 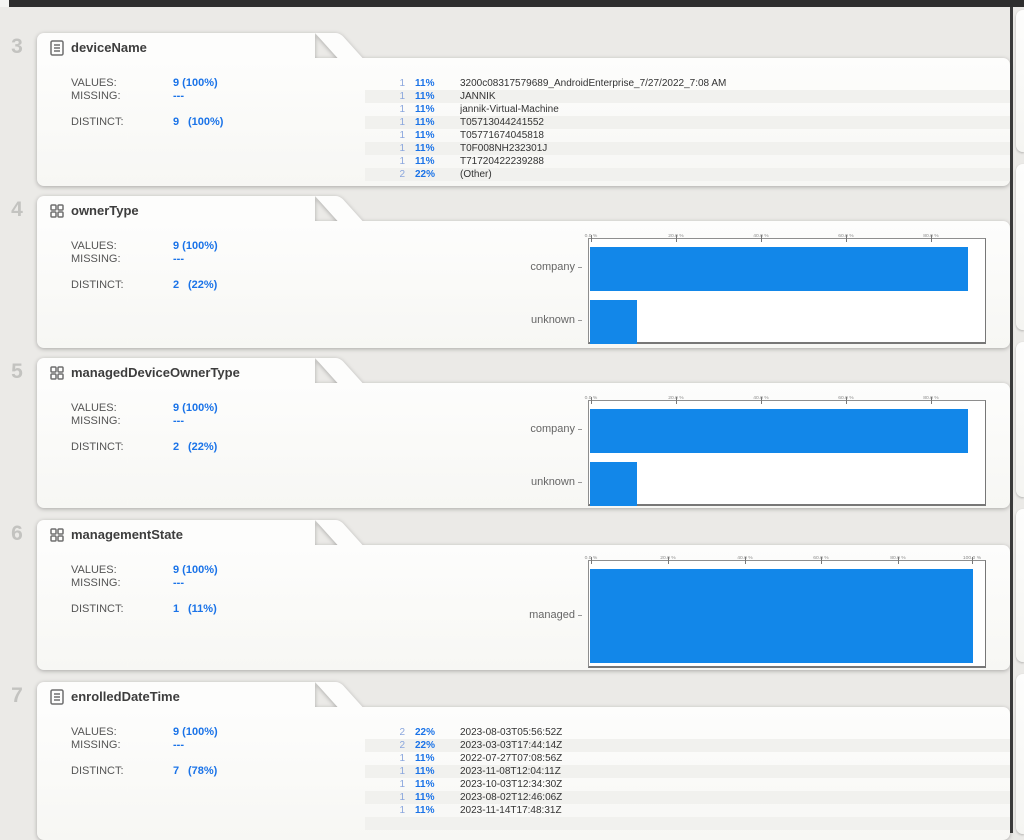 What do you see at coordinates (687, 797) in the screenshot?
I see `value-row: 1 11% 2023-08-02T12:46:06Z` at bounding box center [687, 797].